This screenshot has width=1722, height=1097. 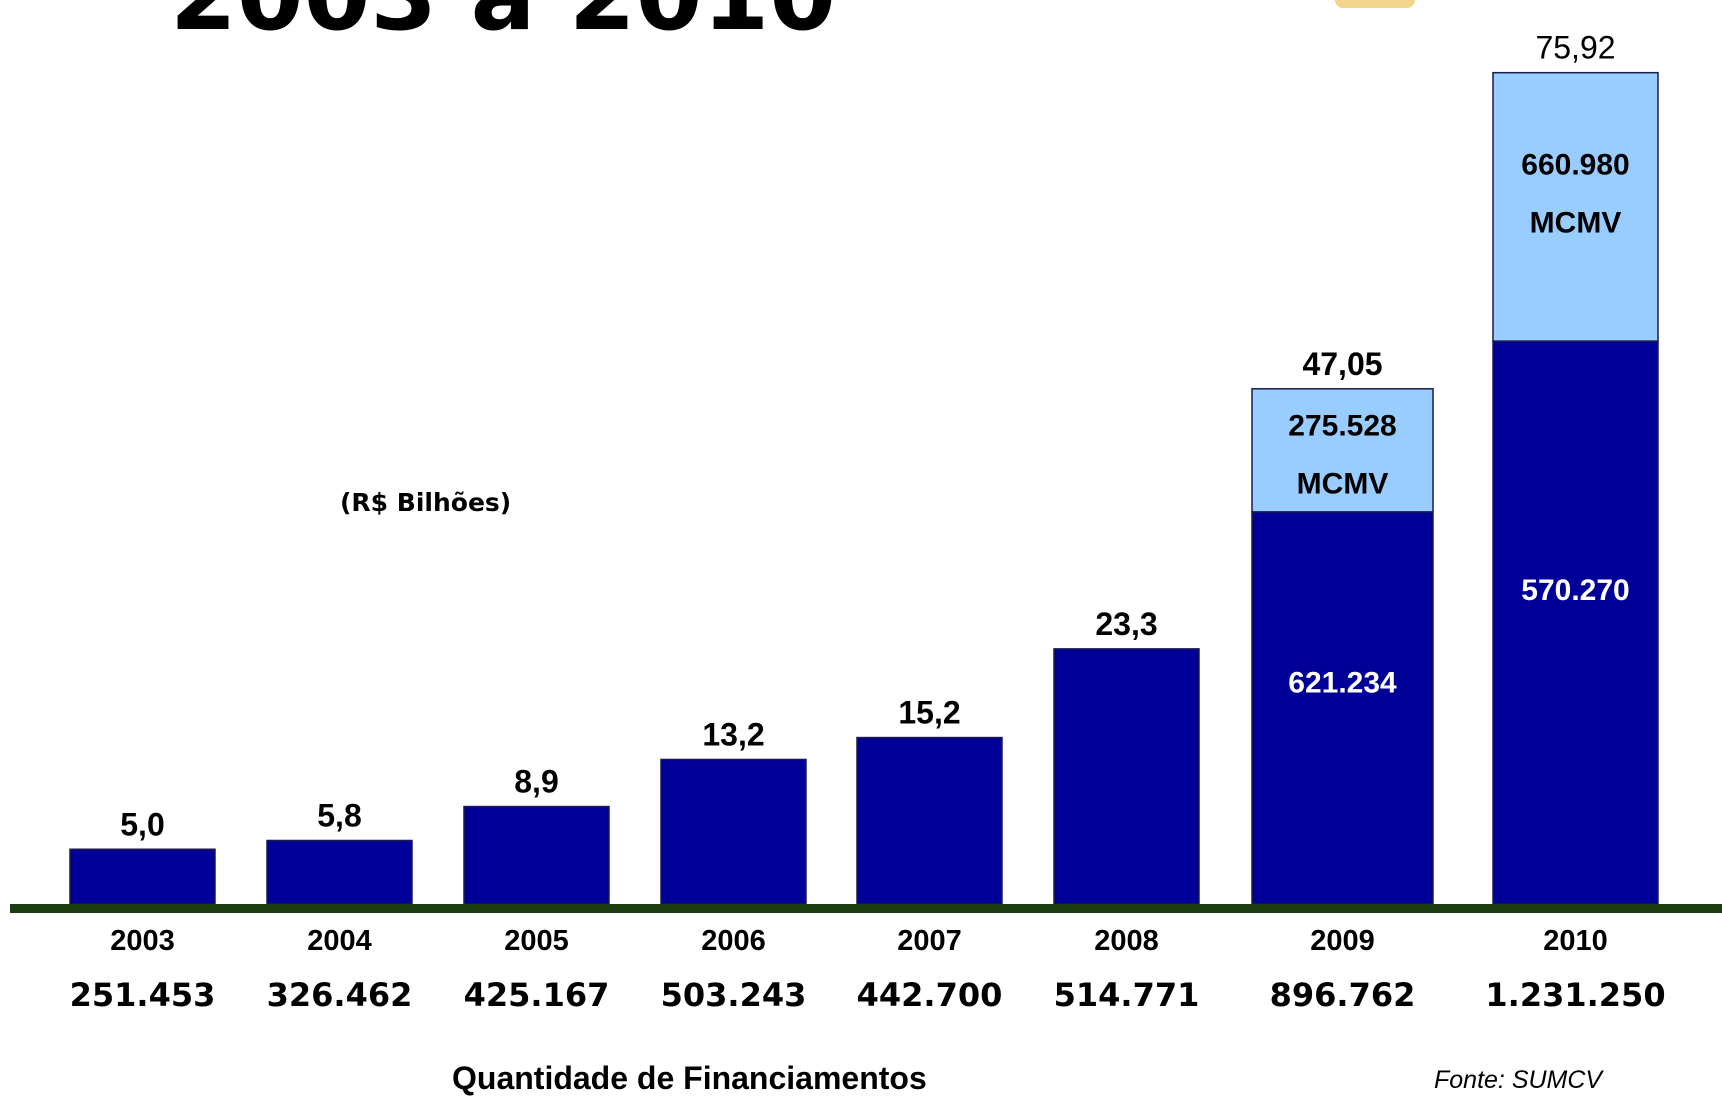 I want to click on x-tick-label-2005: 2005, so click(x=536, y=941).